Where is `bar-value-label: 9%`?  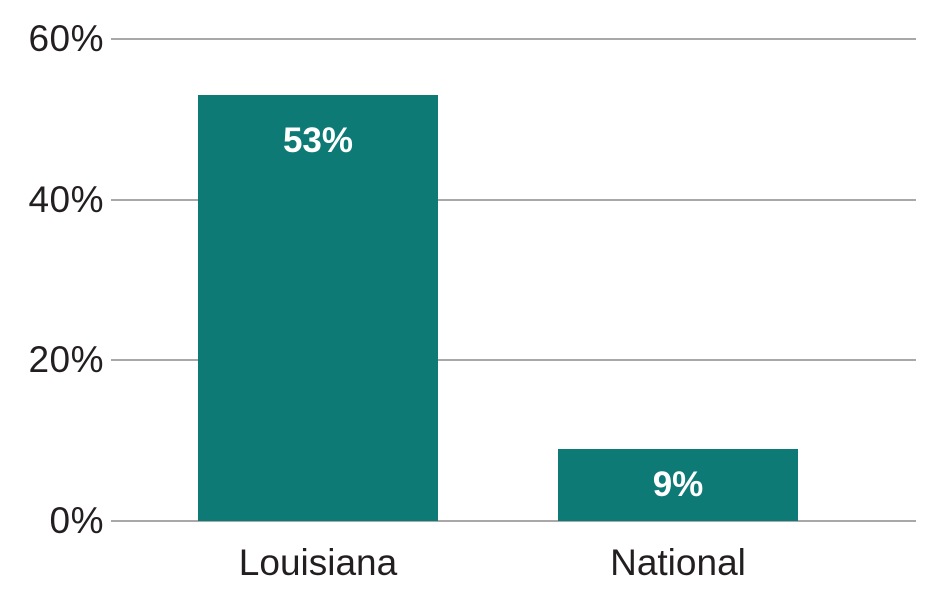
bar-value-label: 9% is located at coordinates (678, 484).